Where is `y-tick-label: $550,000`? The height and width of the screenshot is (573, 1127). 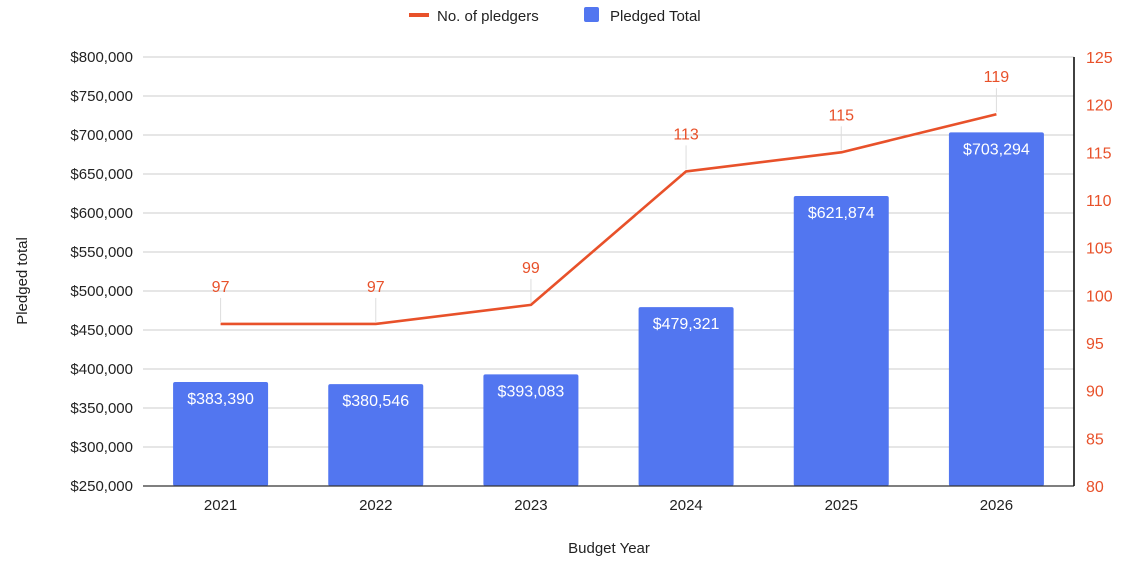 y-tick-label: $550,000 is located at coordinates (101, 252).